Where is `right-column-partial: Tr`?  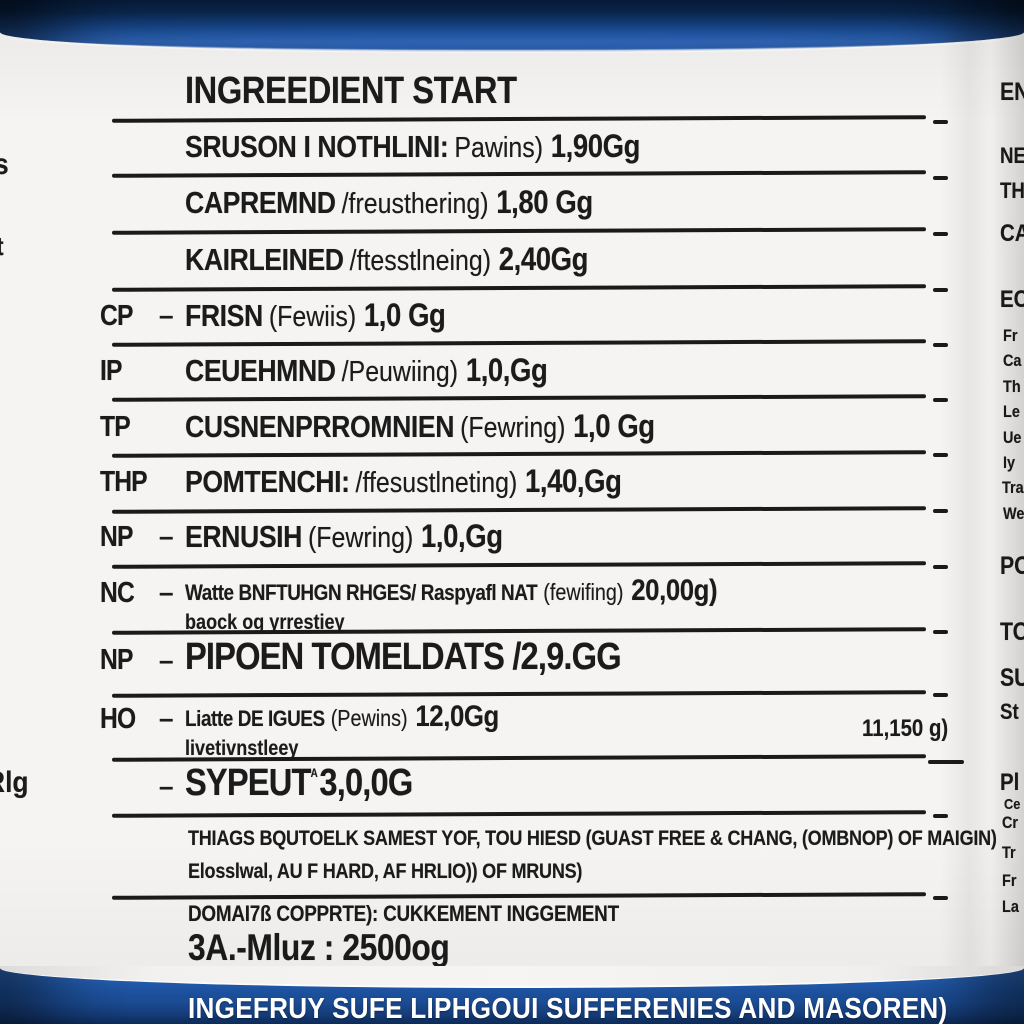
right-column-partial: Tr is located at coordinates (1009, 852).